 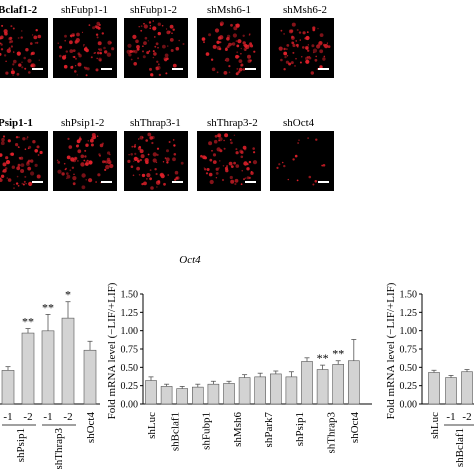 I want to click on significance-mark: *, so click(x=68, y=295).